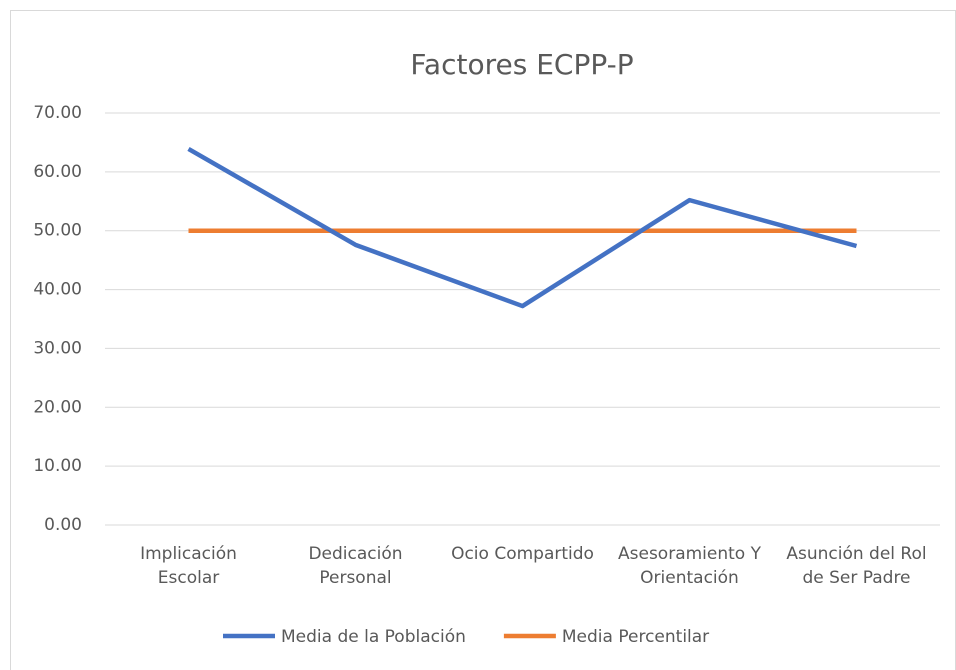 The height and width of the screenshot is (670, 956). What do you see at coordinates (690, 566) in the screenshot?
I see `x-tick-label: Asesoramiento Y Orientación` at bounding box center [690, 566].